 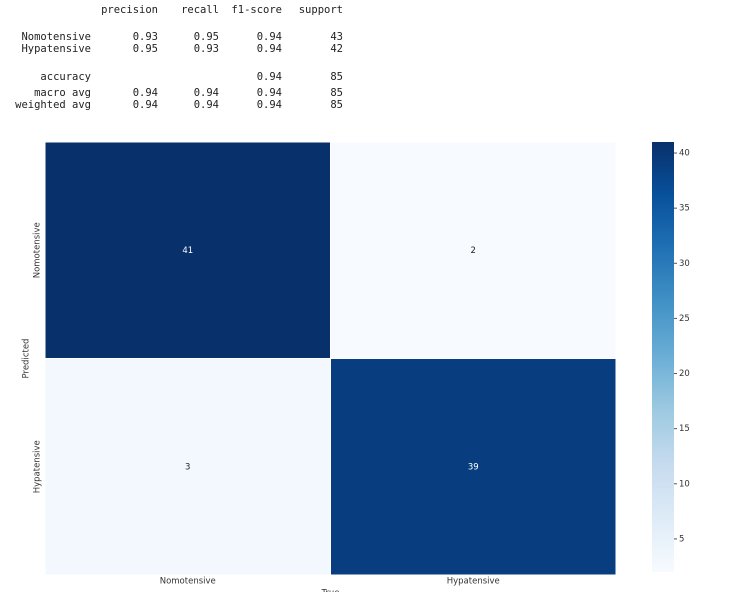 What do you see at coordinates (684, 319) in the screenshot?
I see `colorbar-tick-label: 25` at bounding box center [684, 319].